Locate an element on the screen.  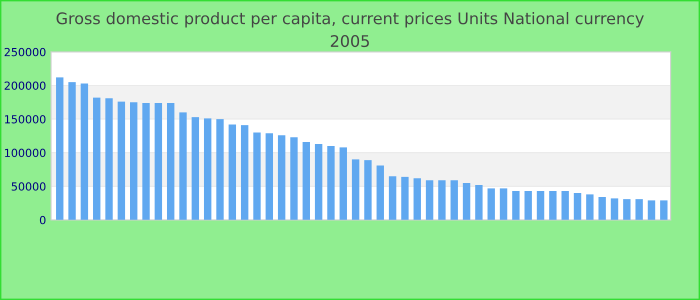
y-tick-label: 50000 is located at coordinates (29, 186).